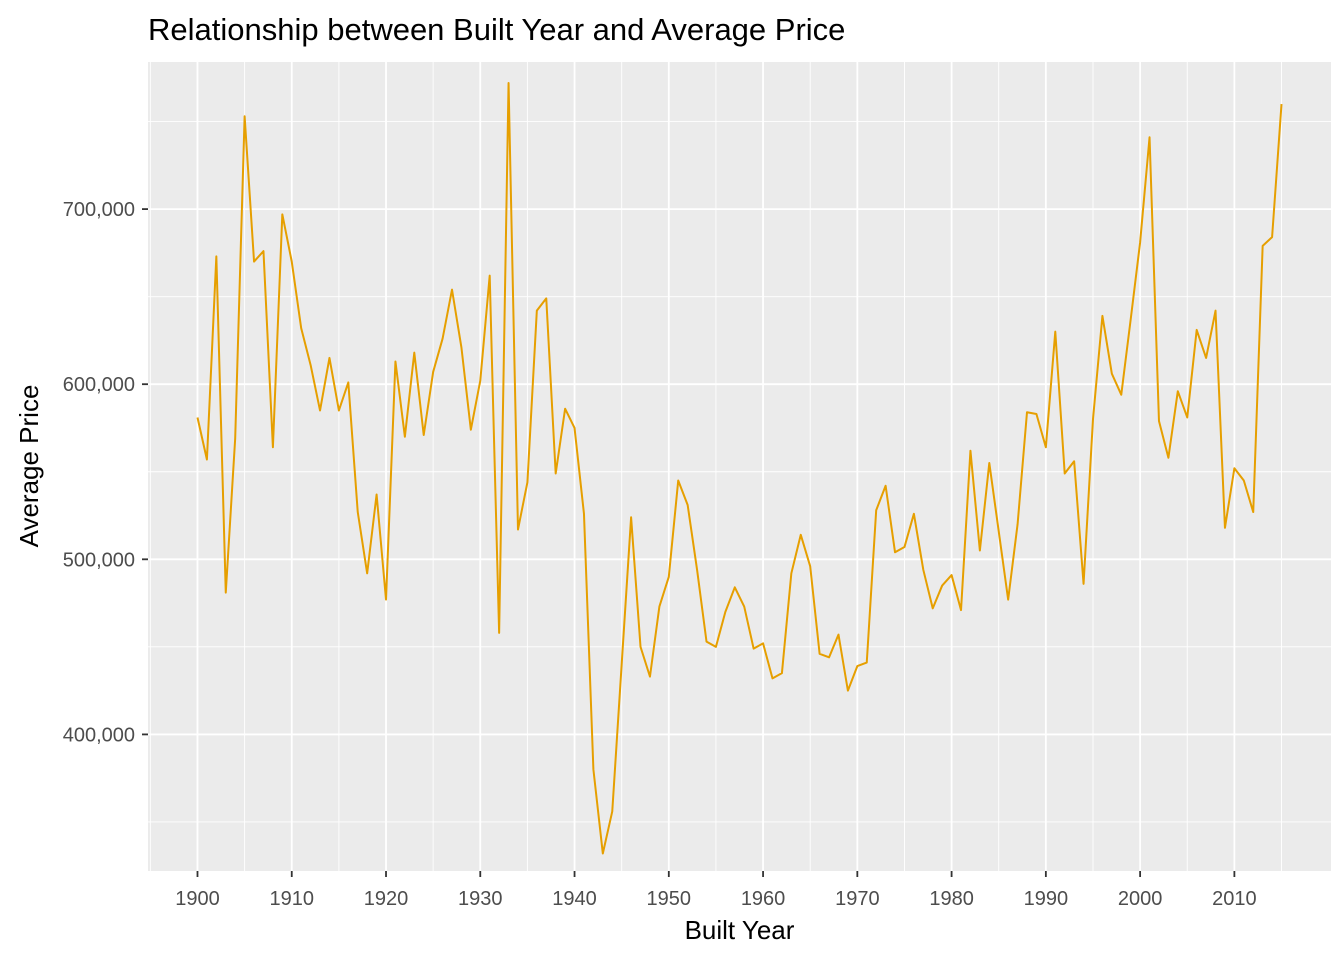 This screenshot has height=960, width=1344. What do you see at coordinates (763, 899) in the screenshot?
I see `x-tick-label: 1960` at bounding box center [763, 899].